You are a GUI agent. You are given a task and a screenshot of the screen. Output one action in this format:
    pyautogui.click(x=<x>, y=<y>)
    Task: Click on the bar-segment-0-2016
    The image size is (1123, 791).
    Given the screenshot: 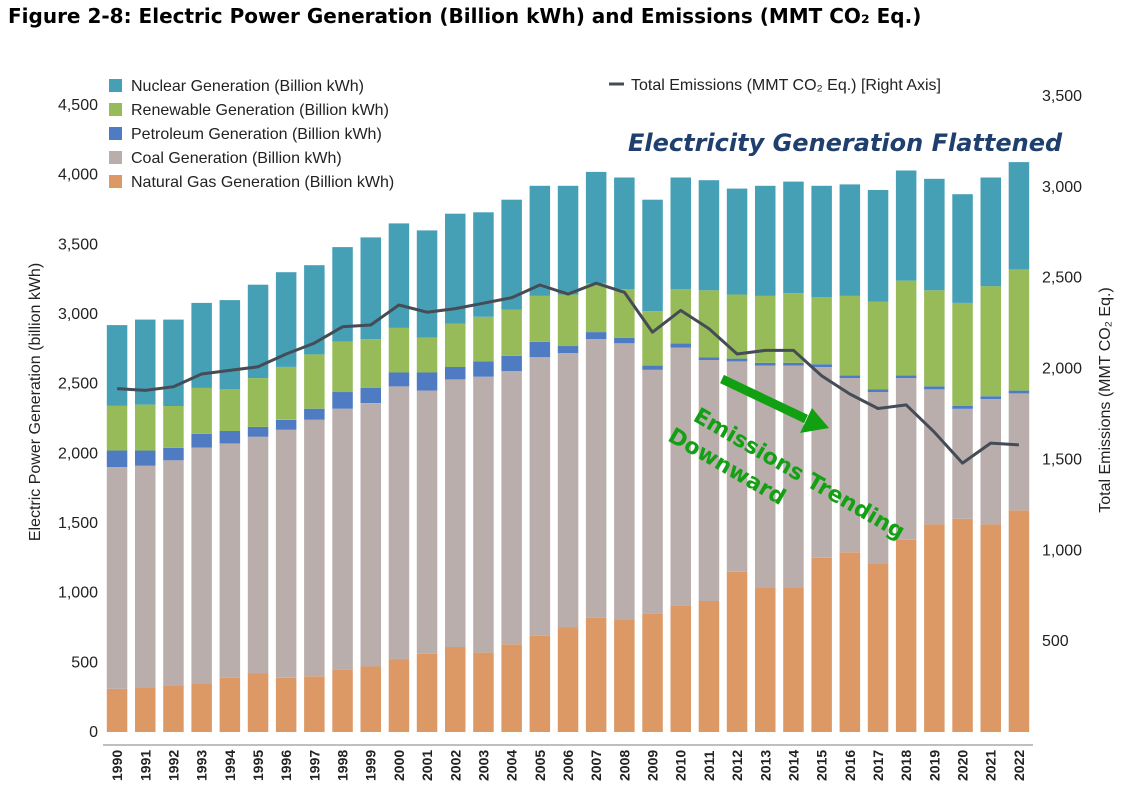 What is the action you would take?
    pyautogui.click(x=850, y=642)
    